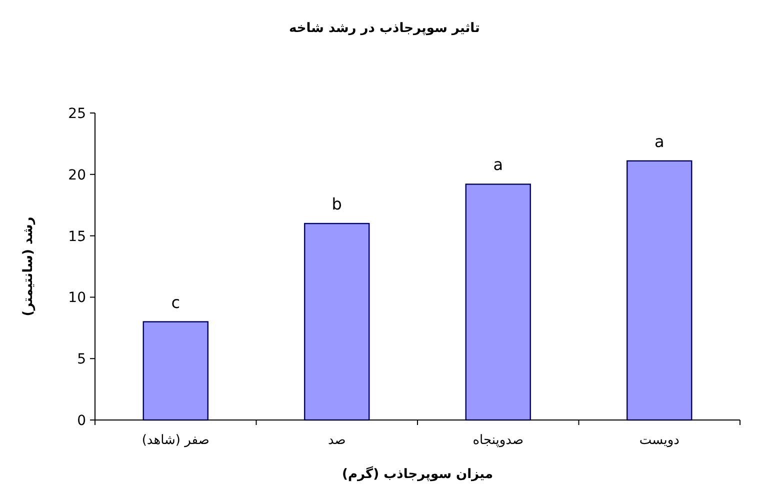 This screenshot has width=769, height=499. What do you see at coordinates (337, 440) in the screenshot?
I see `x-tick-label: صد` at bounding box center [337, 440].